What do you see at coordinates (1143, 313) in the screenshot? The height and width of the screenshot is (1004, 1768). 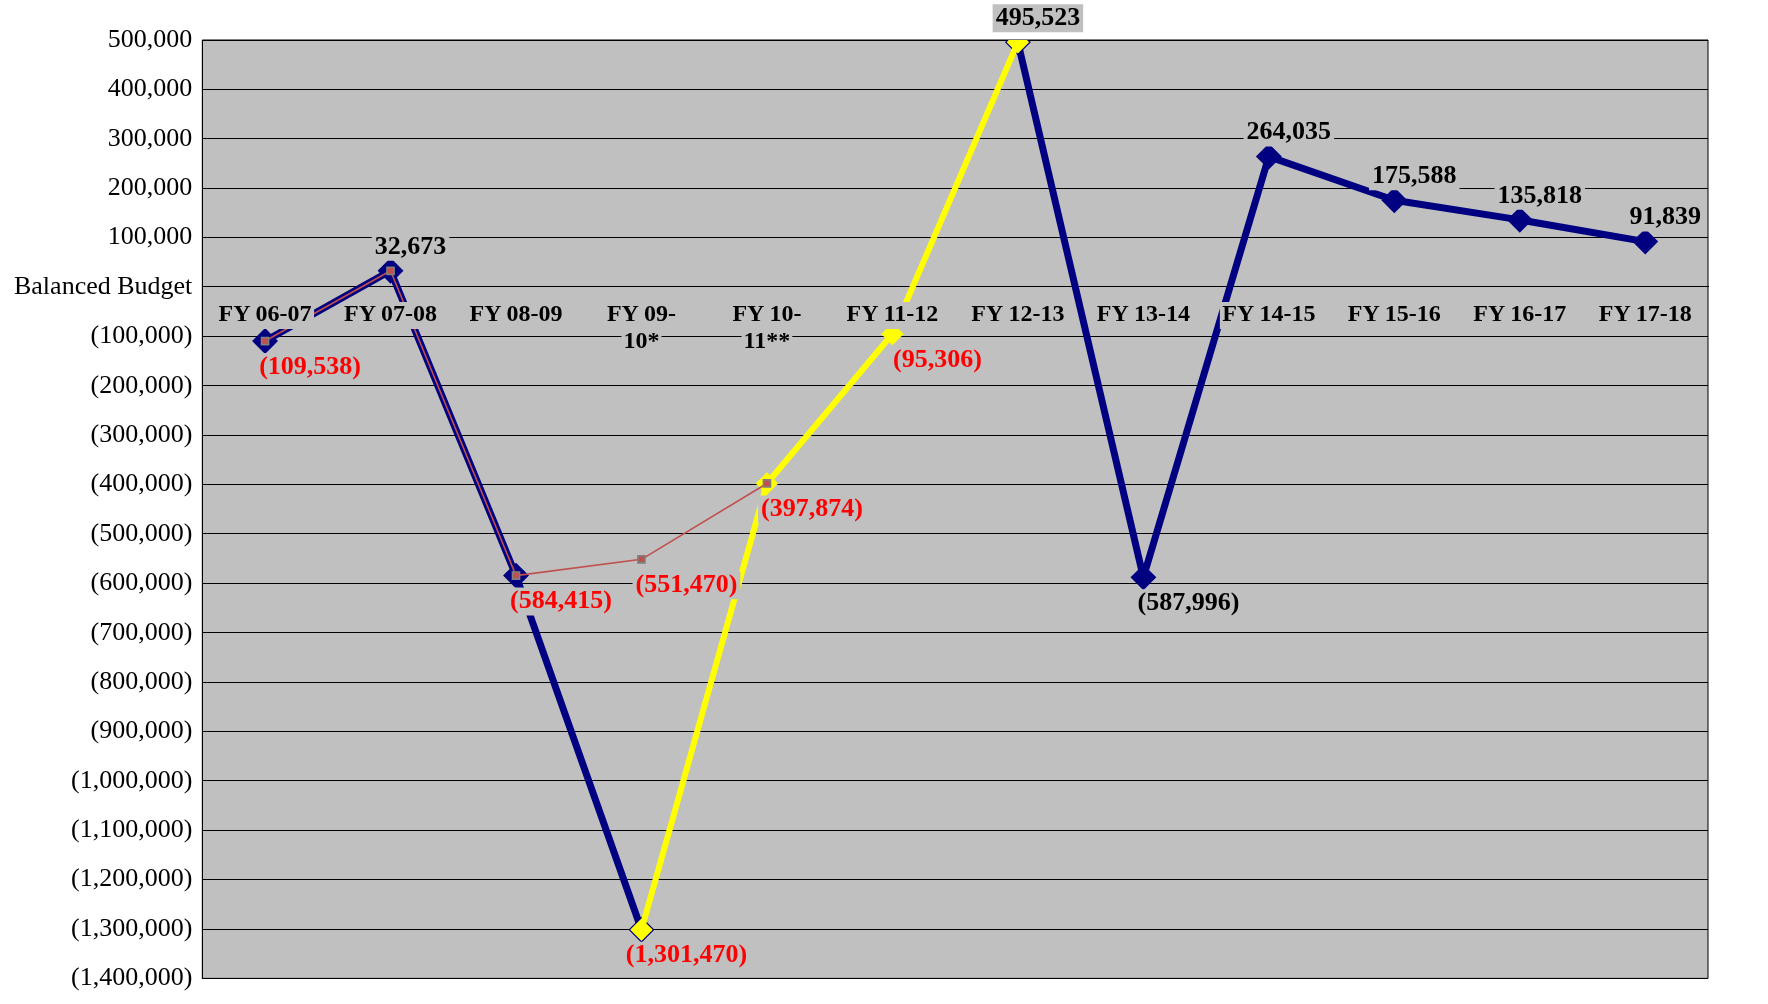 I see `x-tick-label: FY 13-14` at bounding box center [1143, 313].